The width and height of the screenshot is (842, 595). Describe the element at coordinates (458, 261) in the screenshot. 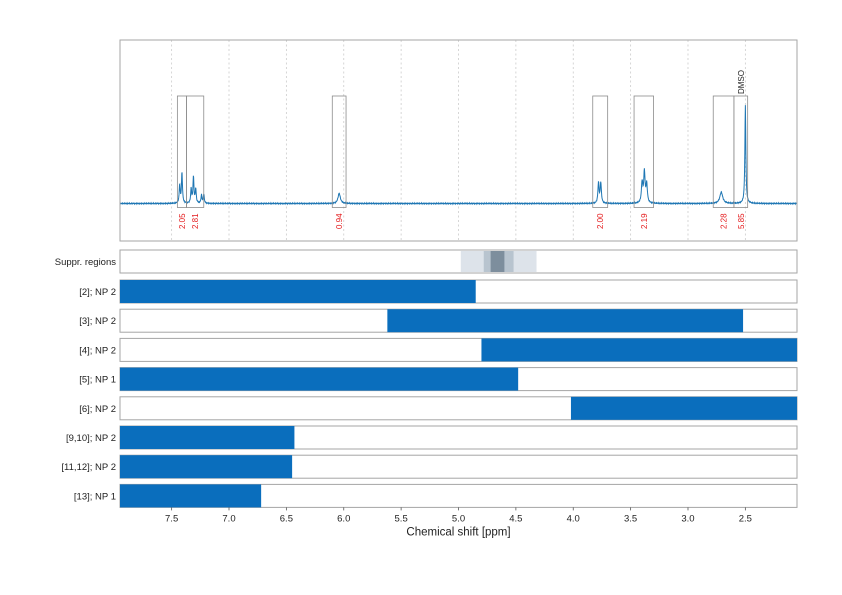

I see `suppression-row` at that location.